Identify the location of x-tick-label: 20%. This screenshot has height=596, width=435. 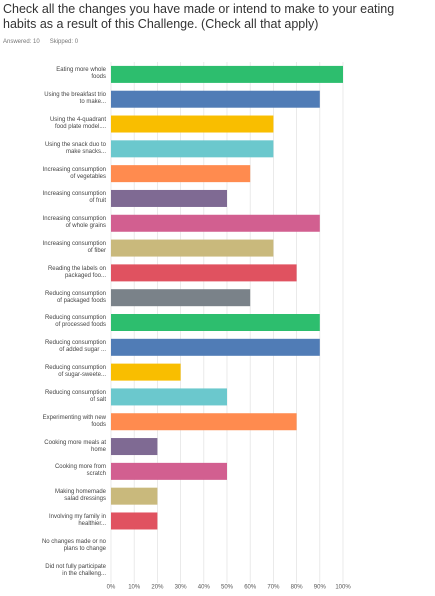
(157, 588).